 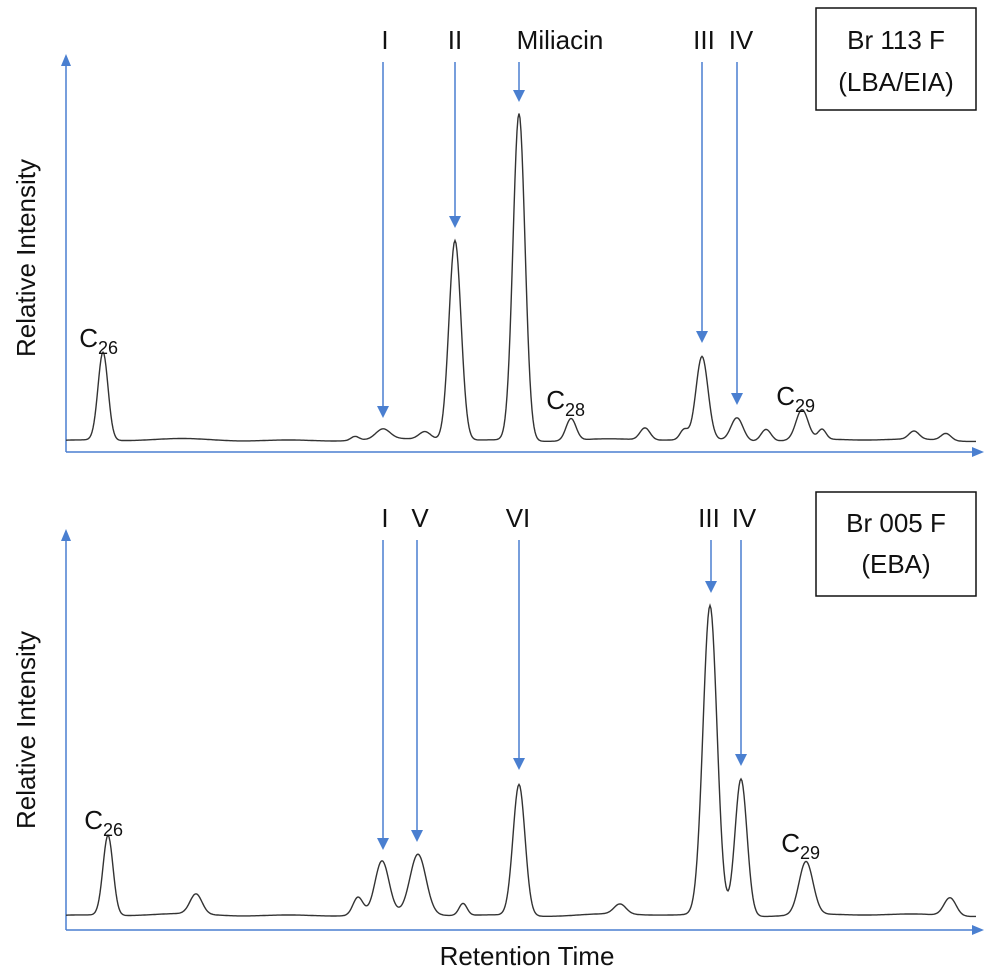 I want to click on compound-subscript: 28, so click(x=575, y=410).